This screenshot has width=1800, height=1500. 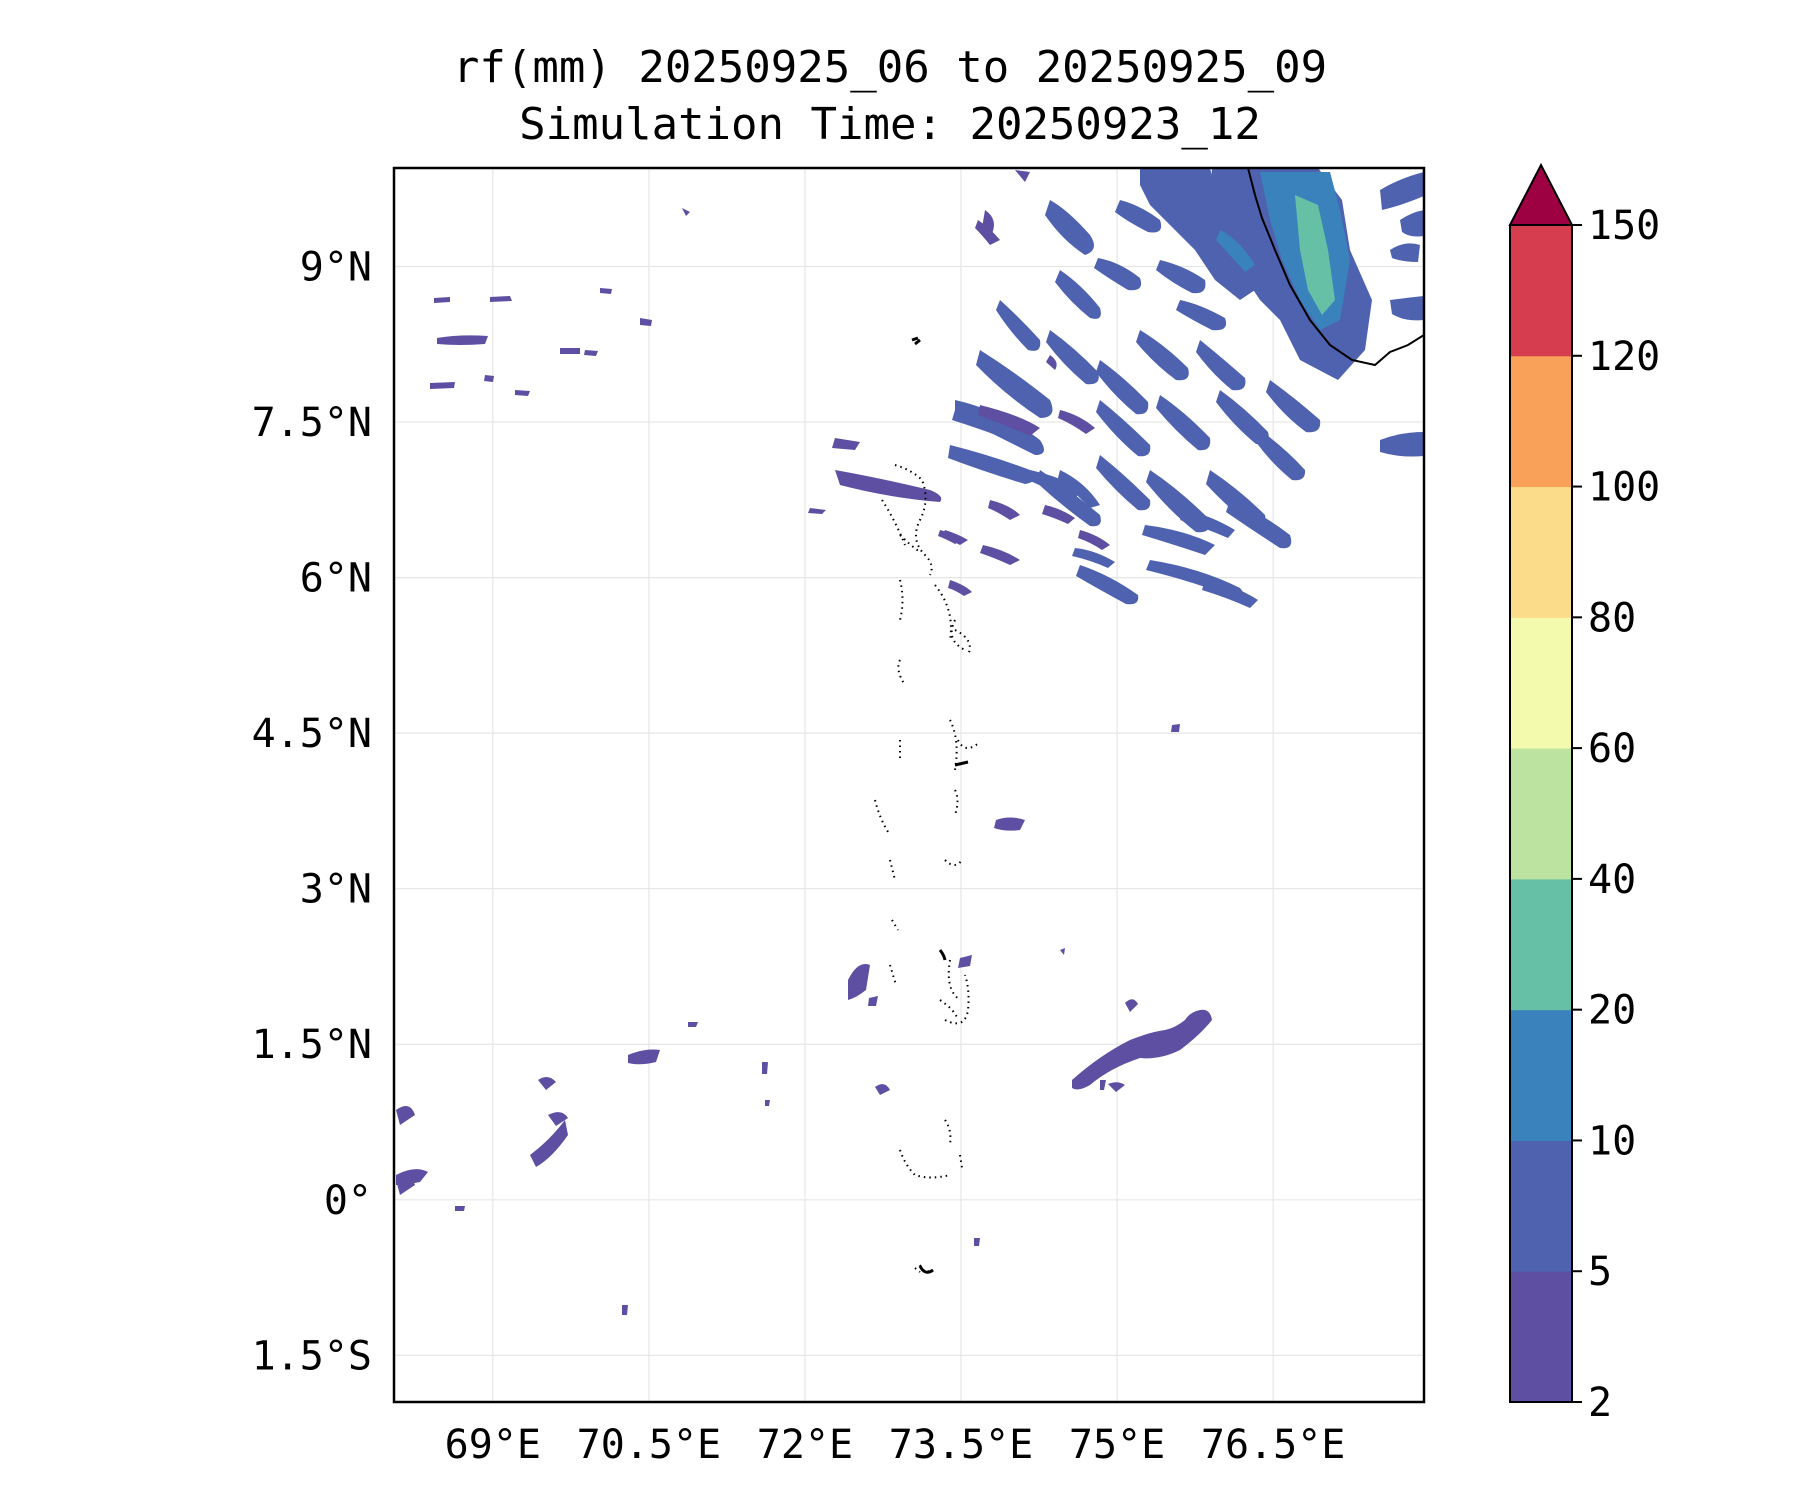 I want to click on title-line2: Simulation Time: 20250923_12, so click(x=890, y=124).